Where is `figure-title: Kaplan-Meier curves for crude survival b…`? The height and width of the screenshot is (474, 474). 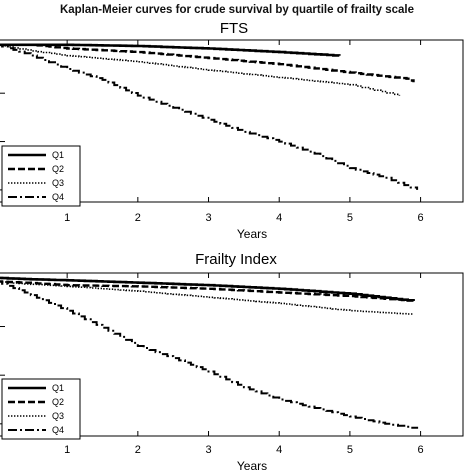 figure-title: Kaplan-Meier curves for crude survival b… is located at coordinates (237, 10).